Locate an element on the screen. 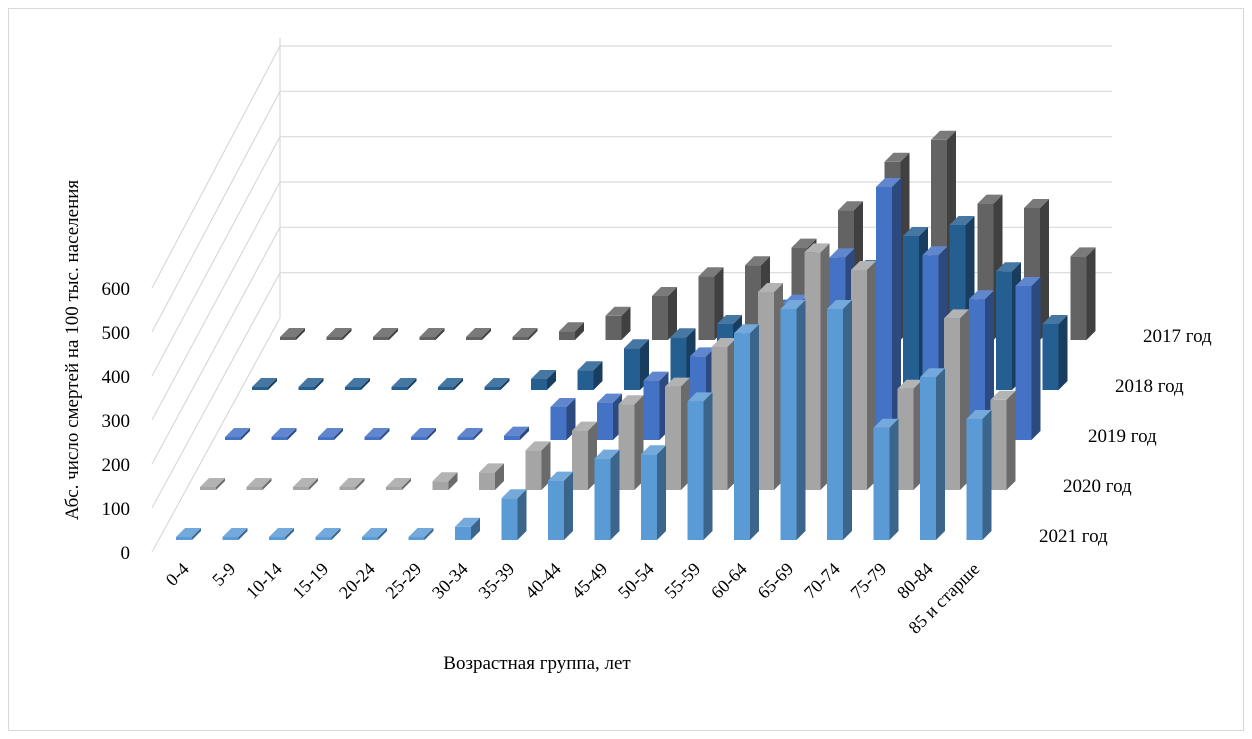  y-tick-label: 300 is located at coordinates (116, 421).